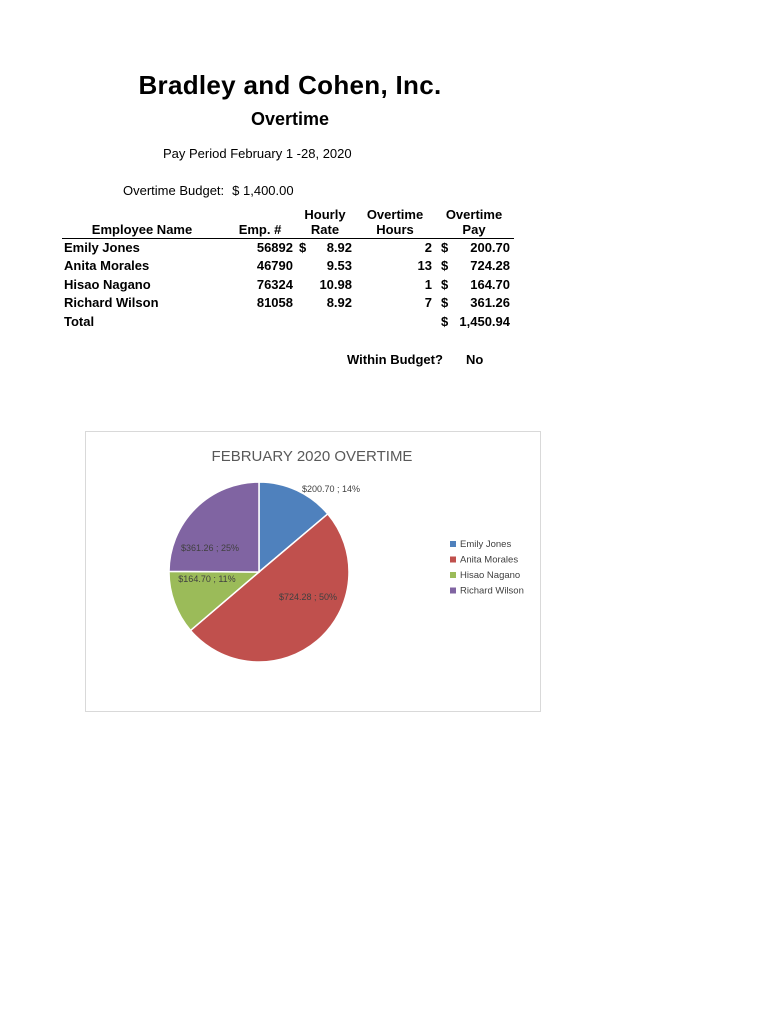 This screenshot has height=1024, width=768. Describe the element at coordinates (475, 359) in the screenshot. I see `within-budget-value: No` at that location.